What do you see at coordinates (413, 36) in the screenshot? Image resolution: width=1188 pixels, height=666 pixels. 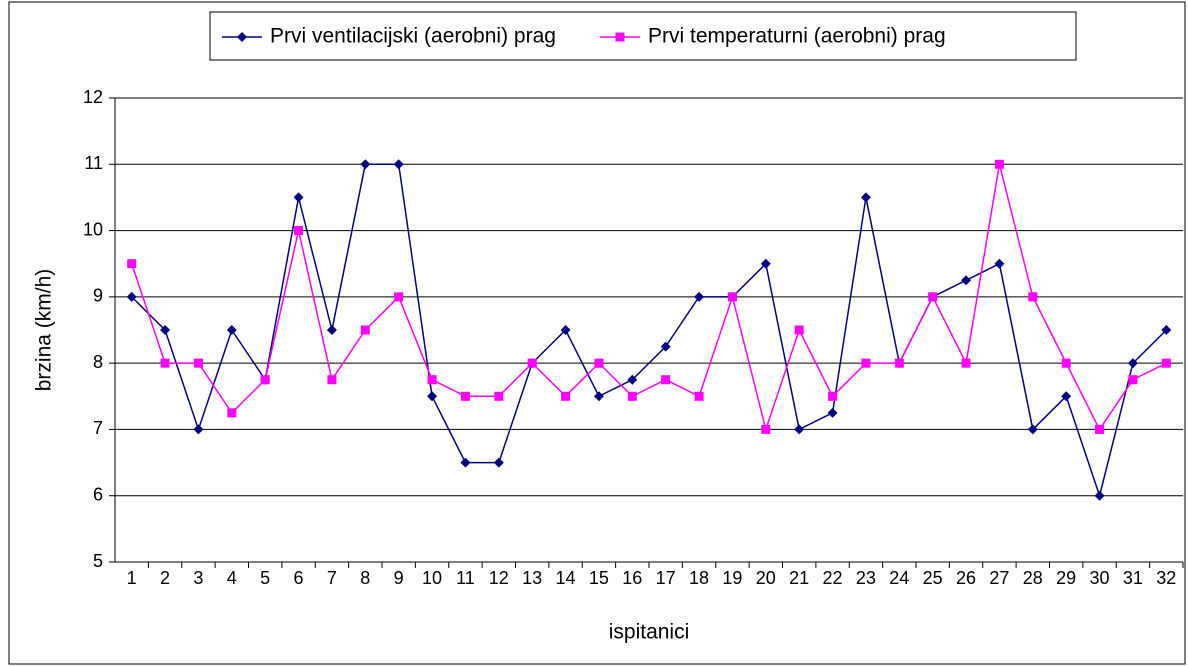 I see `legend-label: Prvi ventilacijski (aerobni) prag` at bounding box center [413, 36].